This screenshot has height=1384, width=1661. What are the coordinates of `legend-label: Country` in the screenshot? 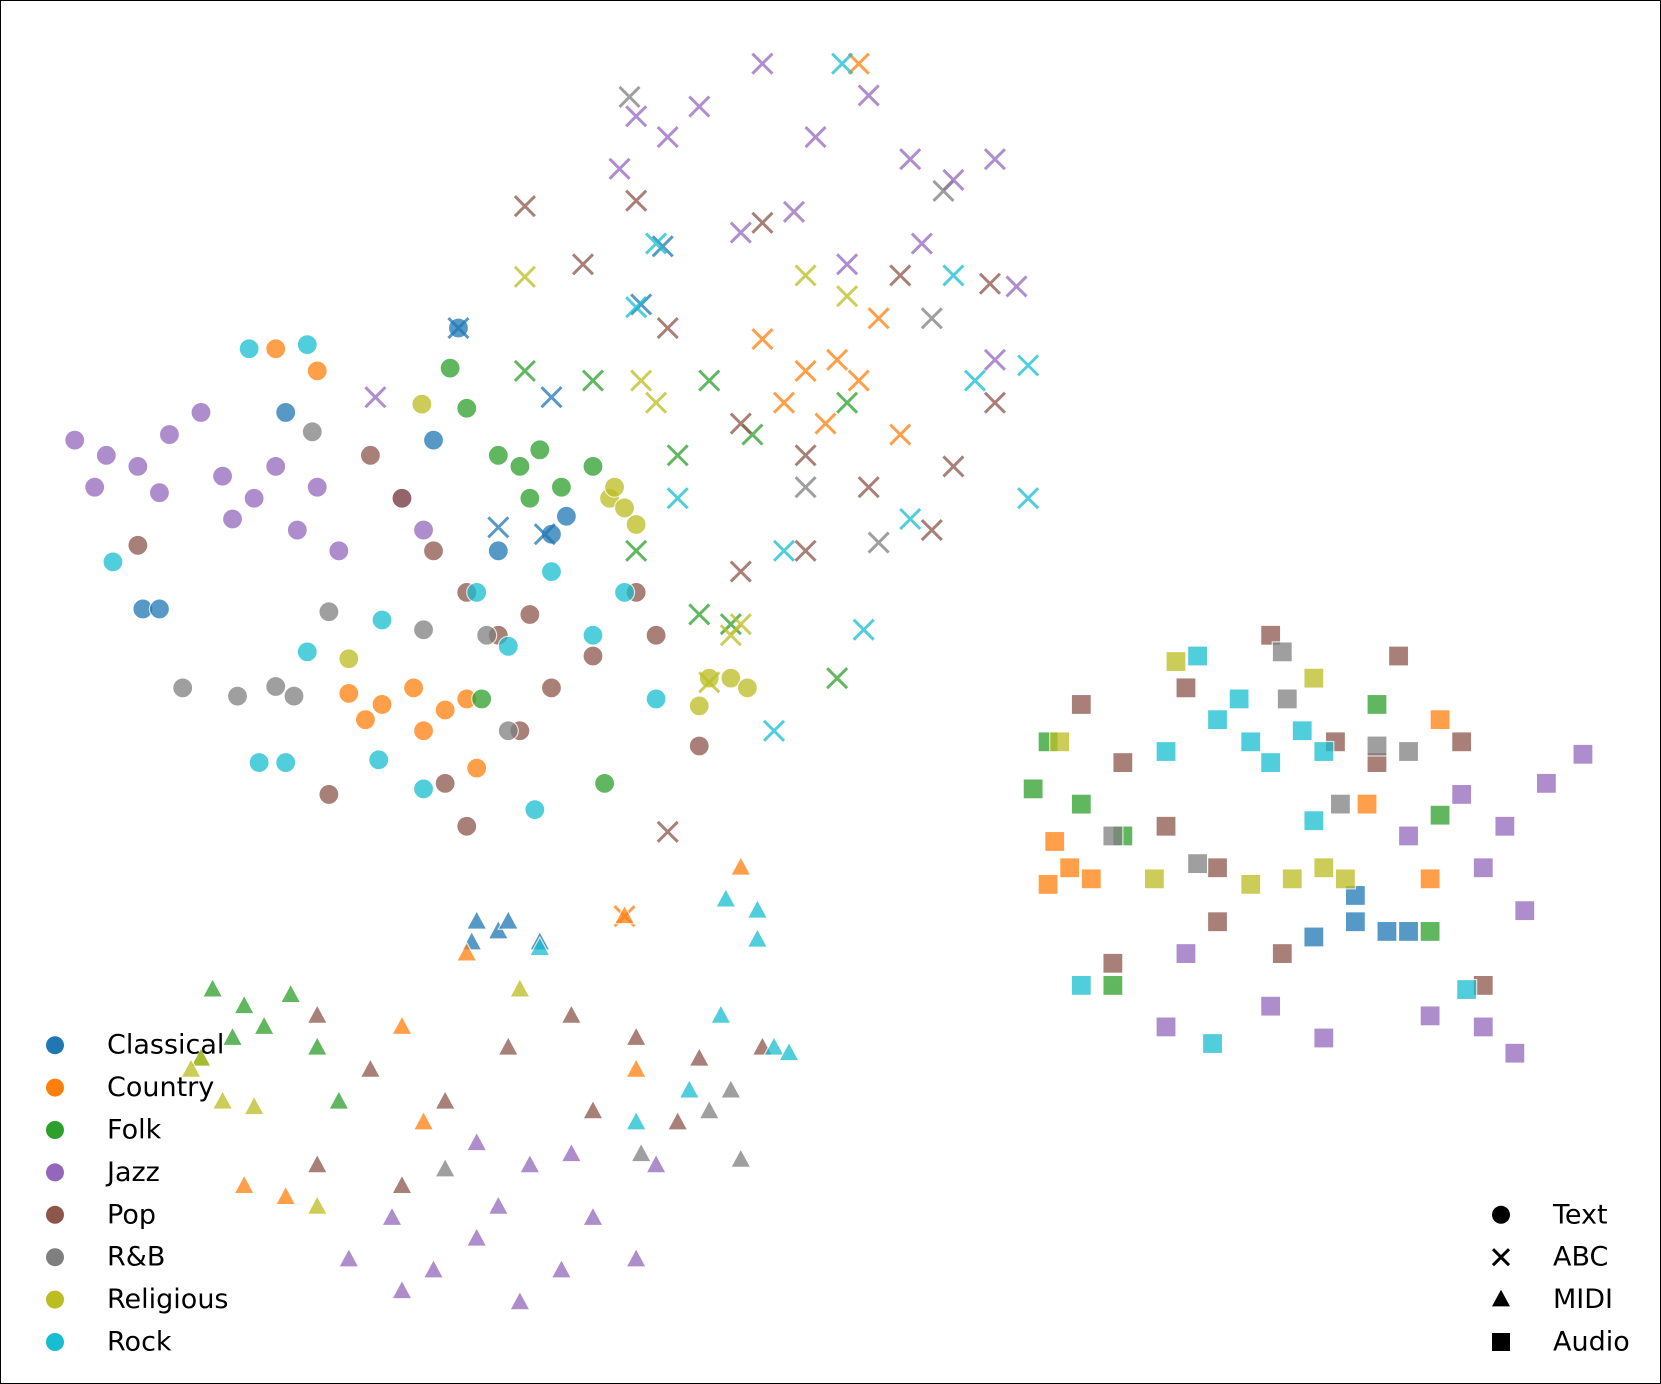 It's located at (160, 1087).